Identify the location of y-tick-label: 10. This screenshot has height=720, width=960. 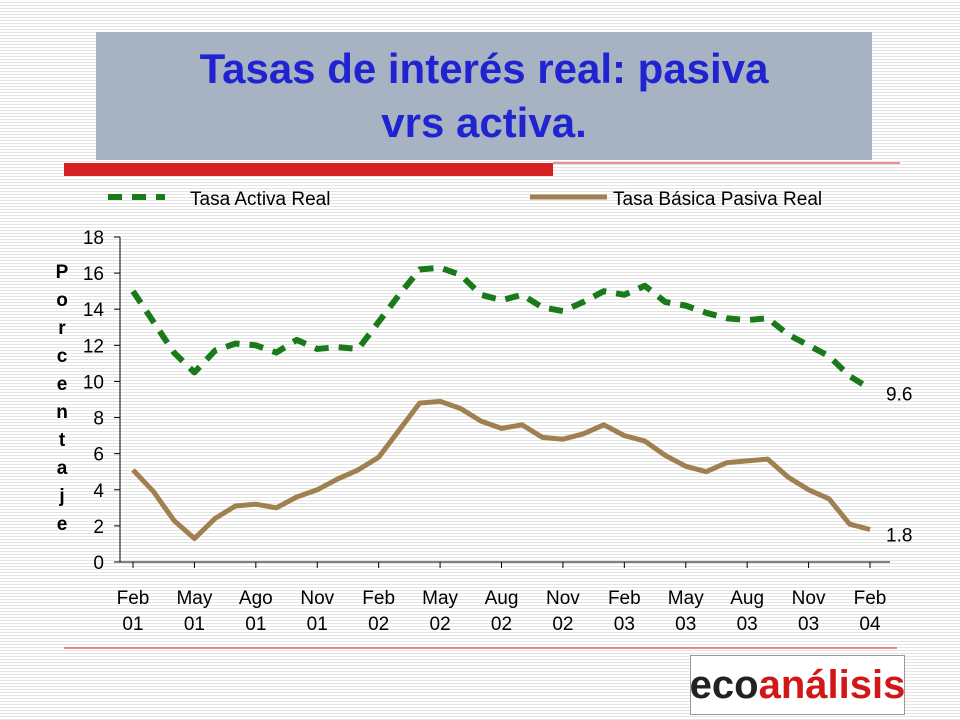
(93, 382).